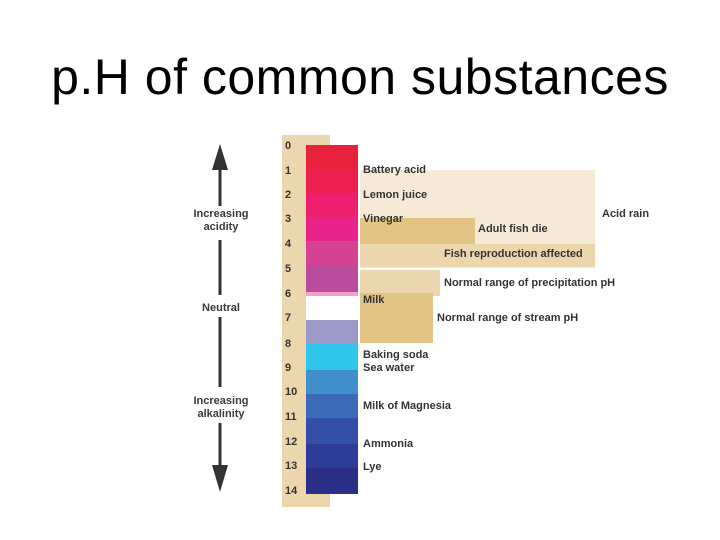 The height and width of the screenshot is (540, 720). Describe the element at coordinates (400, 283) in the screenshot. I see `precipitation-band` at that location.